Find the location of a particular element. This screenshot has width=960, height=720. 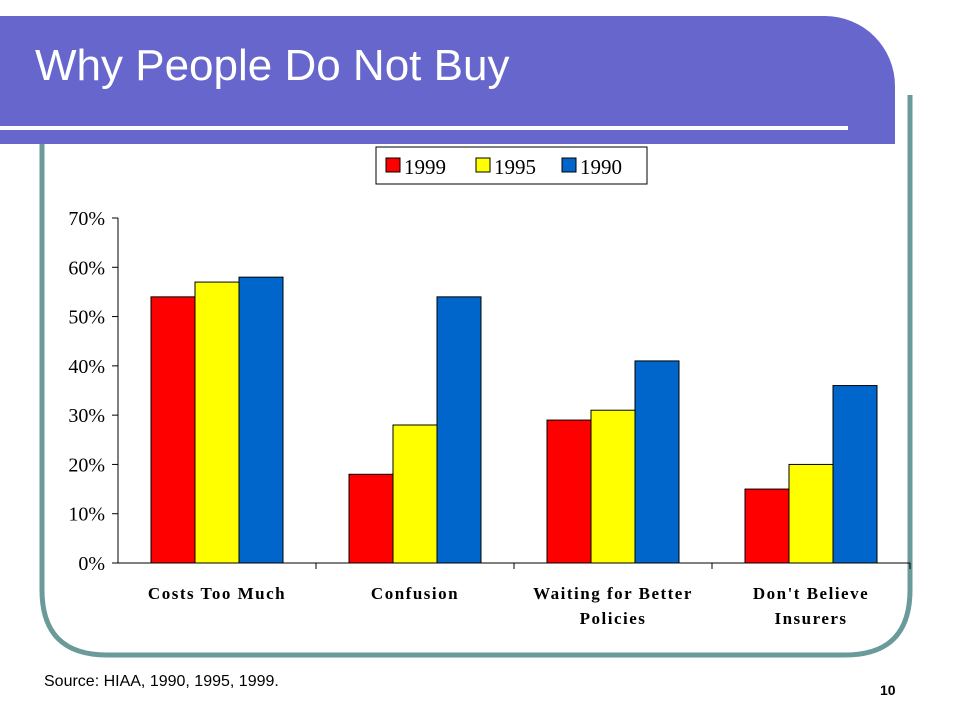

x-category-label: Costs Too Much is located at coordinates (217, 593).